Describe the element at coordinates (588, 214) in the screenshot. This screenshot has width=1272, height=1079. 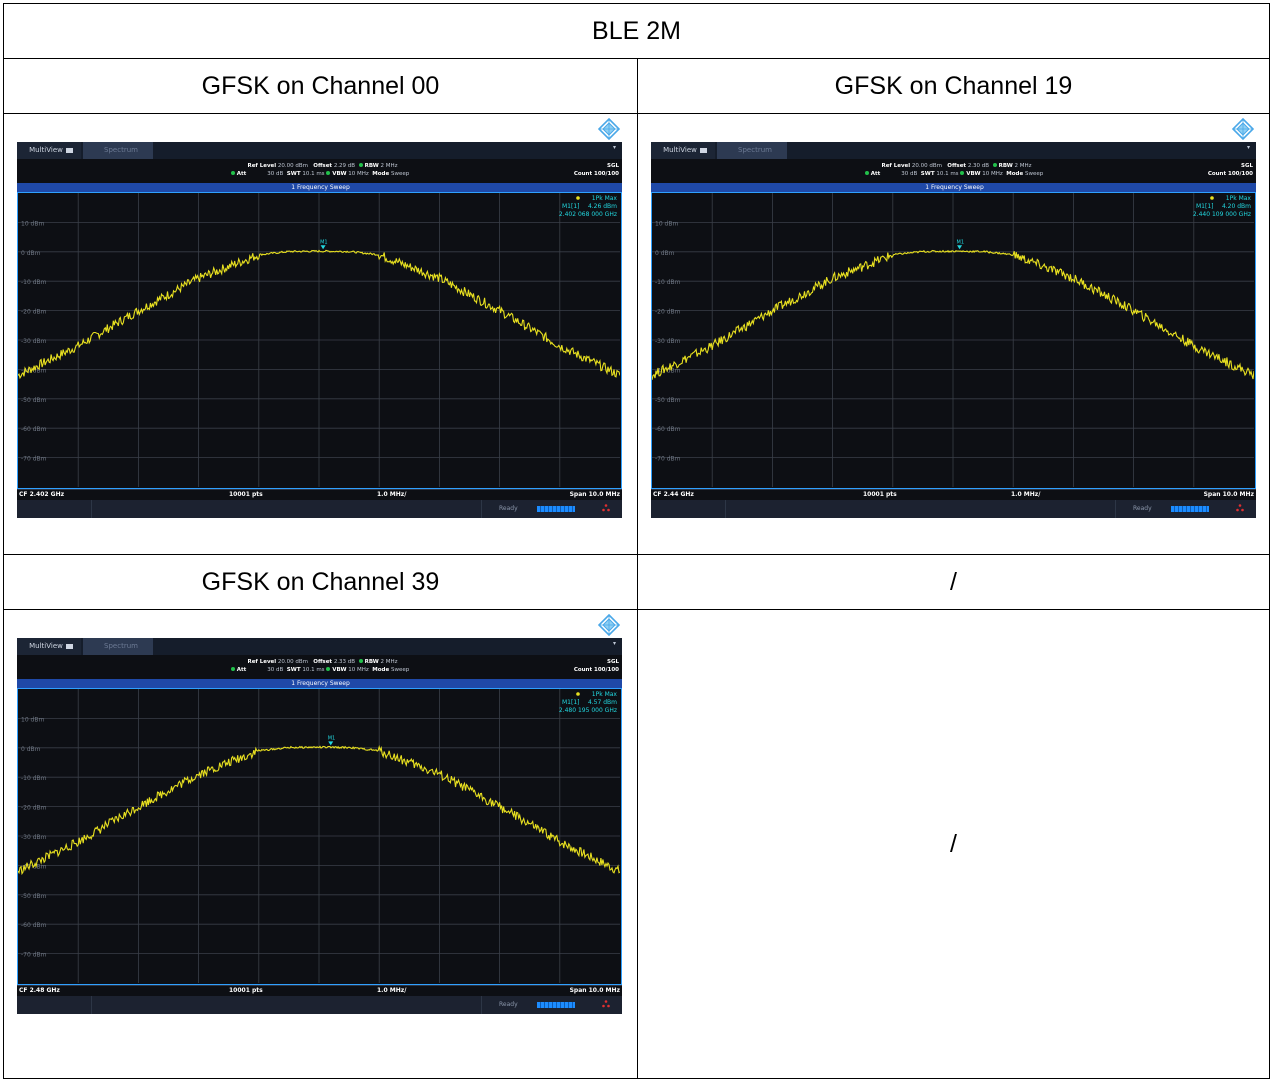
I see `marker-frequency-value: 2.402 068 000 GHz` at that location.